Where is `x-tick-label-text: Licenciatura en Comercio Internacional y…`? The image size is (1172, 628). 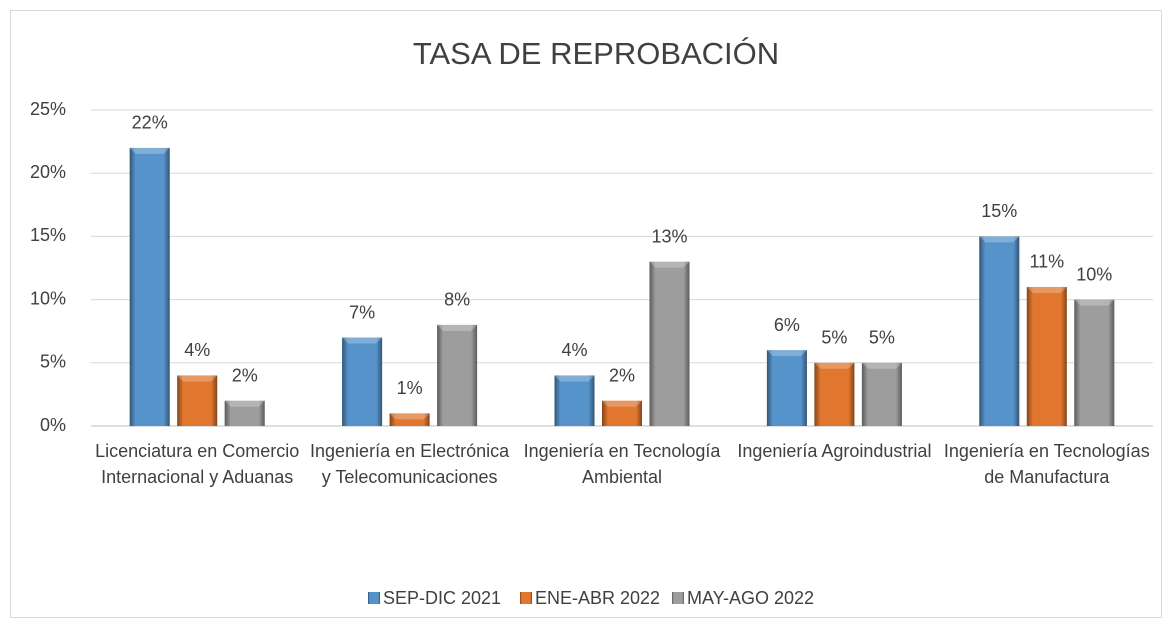 x-tick-label-text: Licenciatura en Comercio Internacional y… is located at coordinates (197, 464).